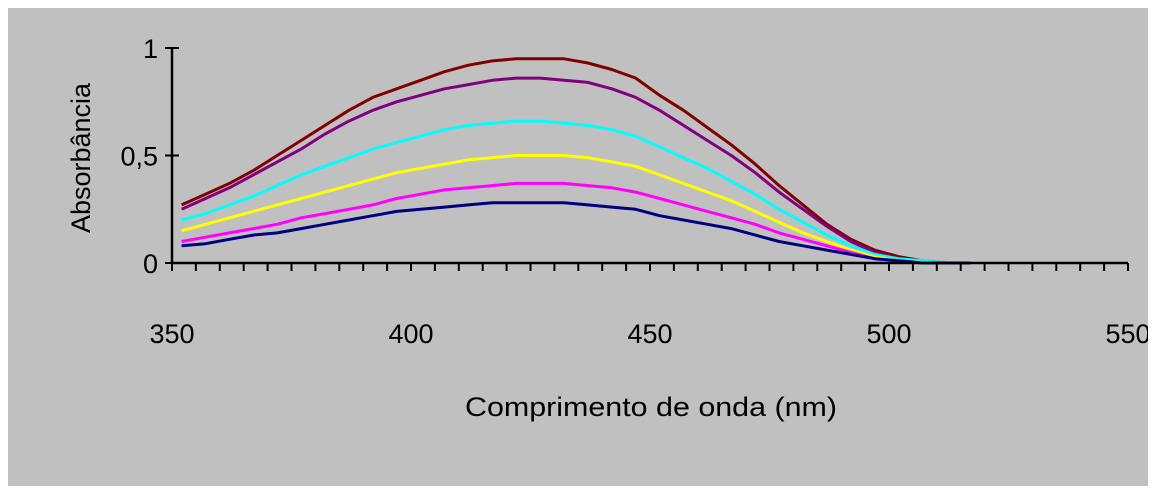 The height and width of the screenshot is (495, 1157). I want to click on x-axis-title: Comprimento de onda (nm), so click(651, 407).